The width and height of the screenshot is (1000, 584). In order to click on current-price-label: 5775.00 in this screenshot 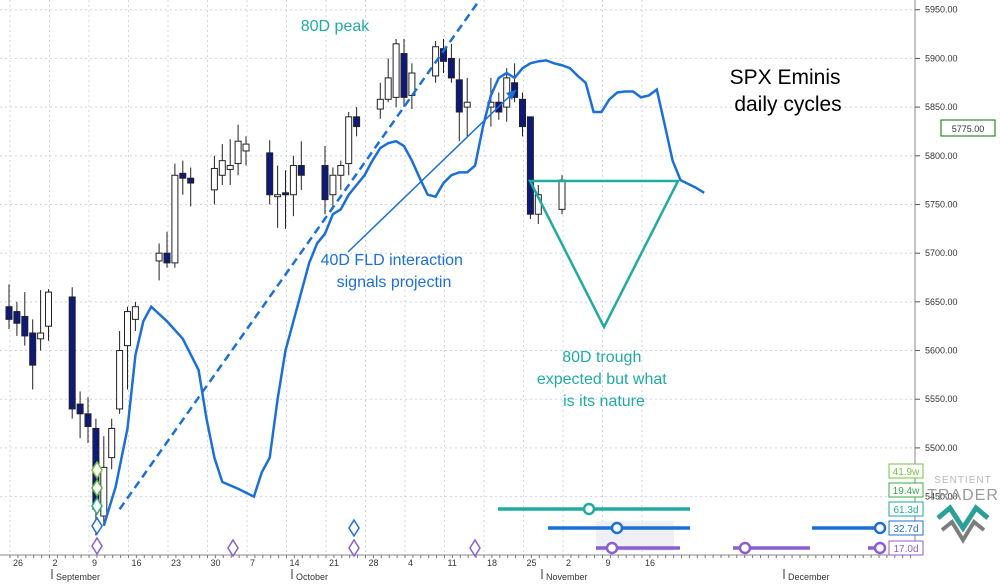, I will do `click(968, 129)`.